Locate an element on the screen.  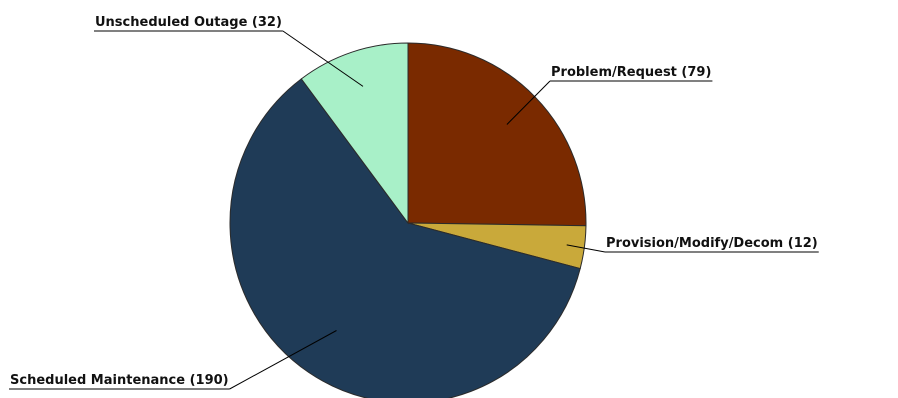
callout-unscheduled-outage: Unscheduled Outage (32) is located at coordinates (229, 51).